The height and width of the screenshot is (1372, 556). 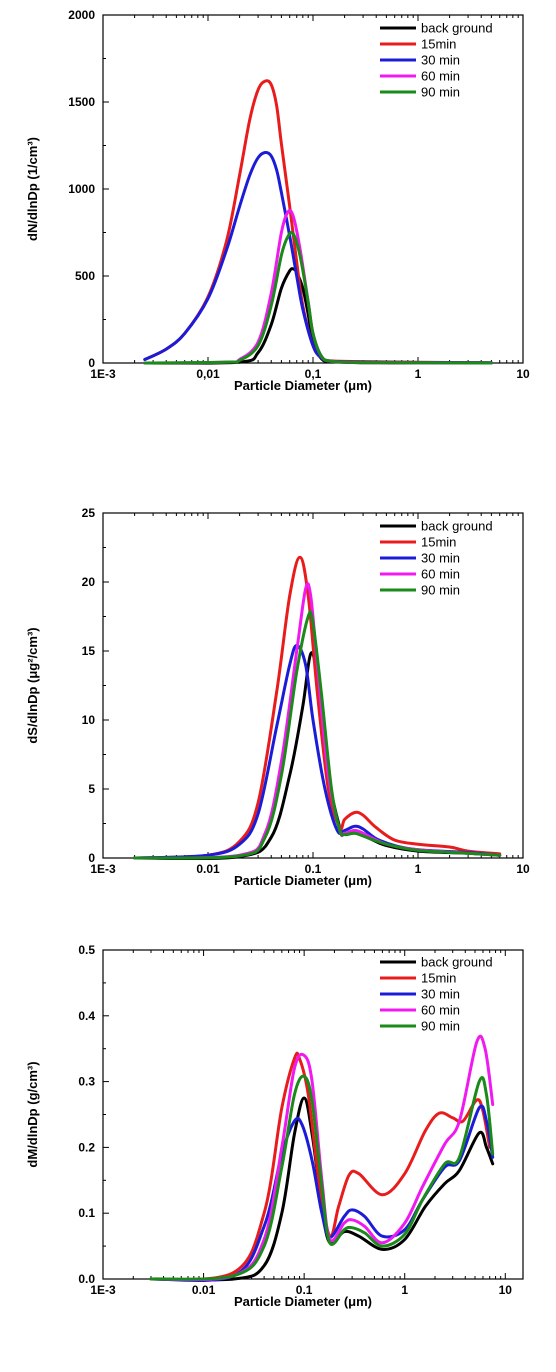 I want to click on y-tick-label: 0.1, so click(x=86, y=1213).